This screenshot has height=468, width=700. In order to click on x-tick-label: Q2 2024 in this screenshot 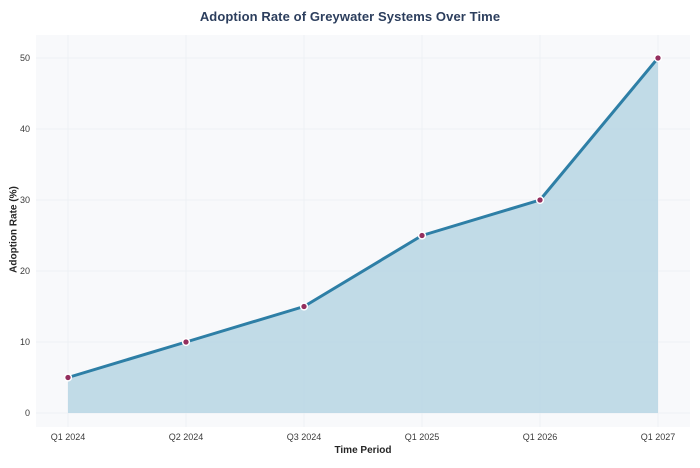, I will do `click(186, 437)`.